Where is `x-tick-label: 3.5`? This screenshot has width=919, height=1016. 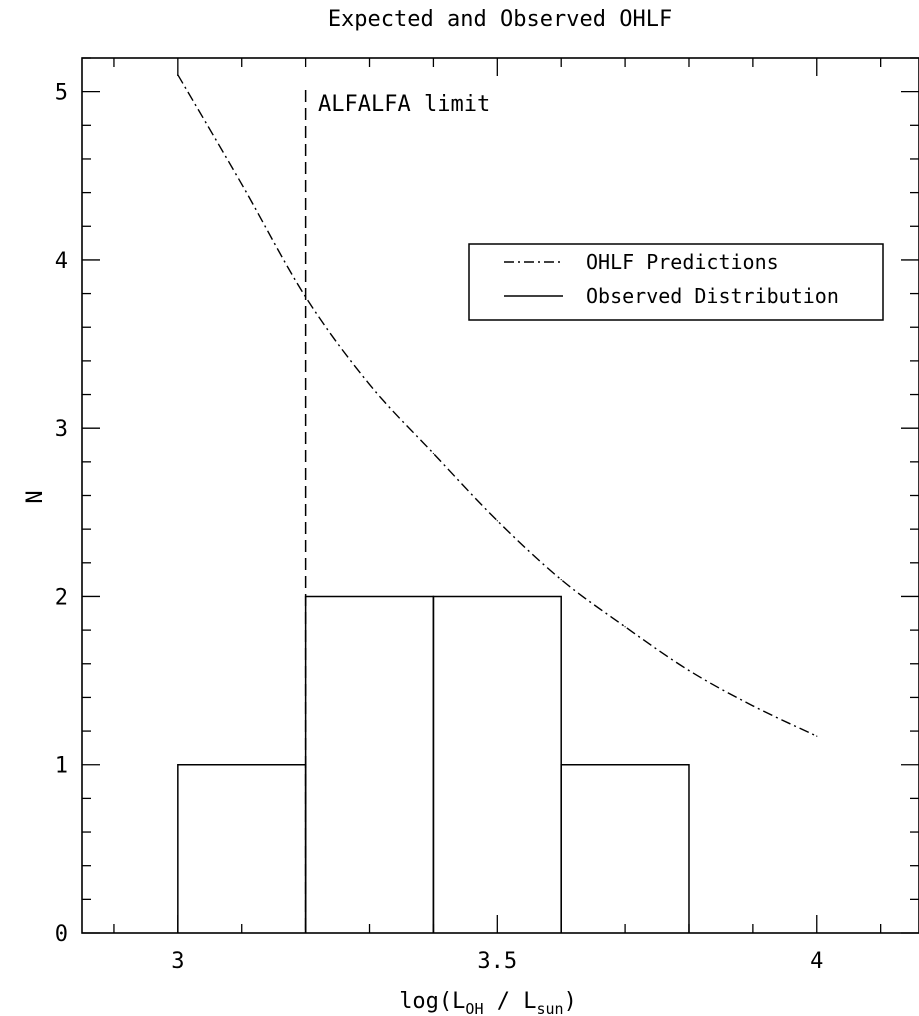
x-tick-label: 3.5 is located at coordinates (497, 961).